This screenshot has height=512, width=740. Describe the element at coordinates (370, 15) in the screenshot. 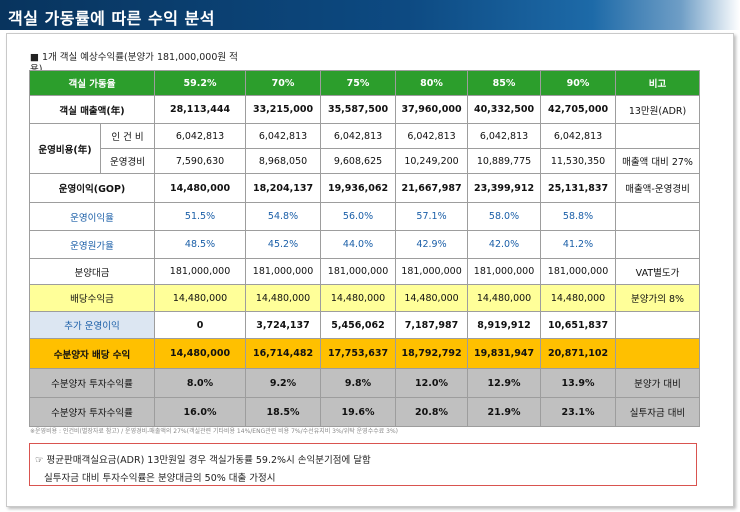

I see `title-bar: 객실 가동률에 따른 수익 분석` at that location.